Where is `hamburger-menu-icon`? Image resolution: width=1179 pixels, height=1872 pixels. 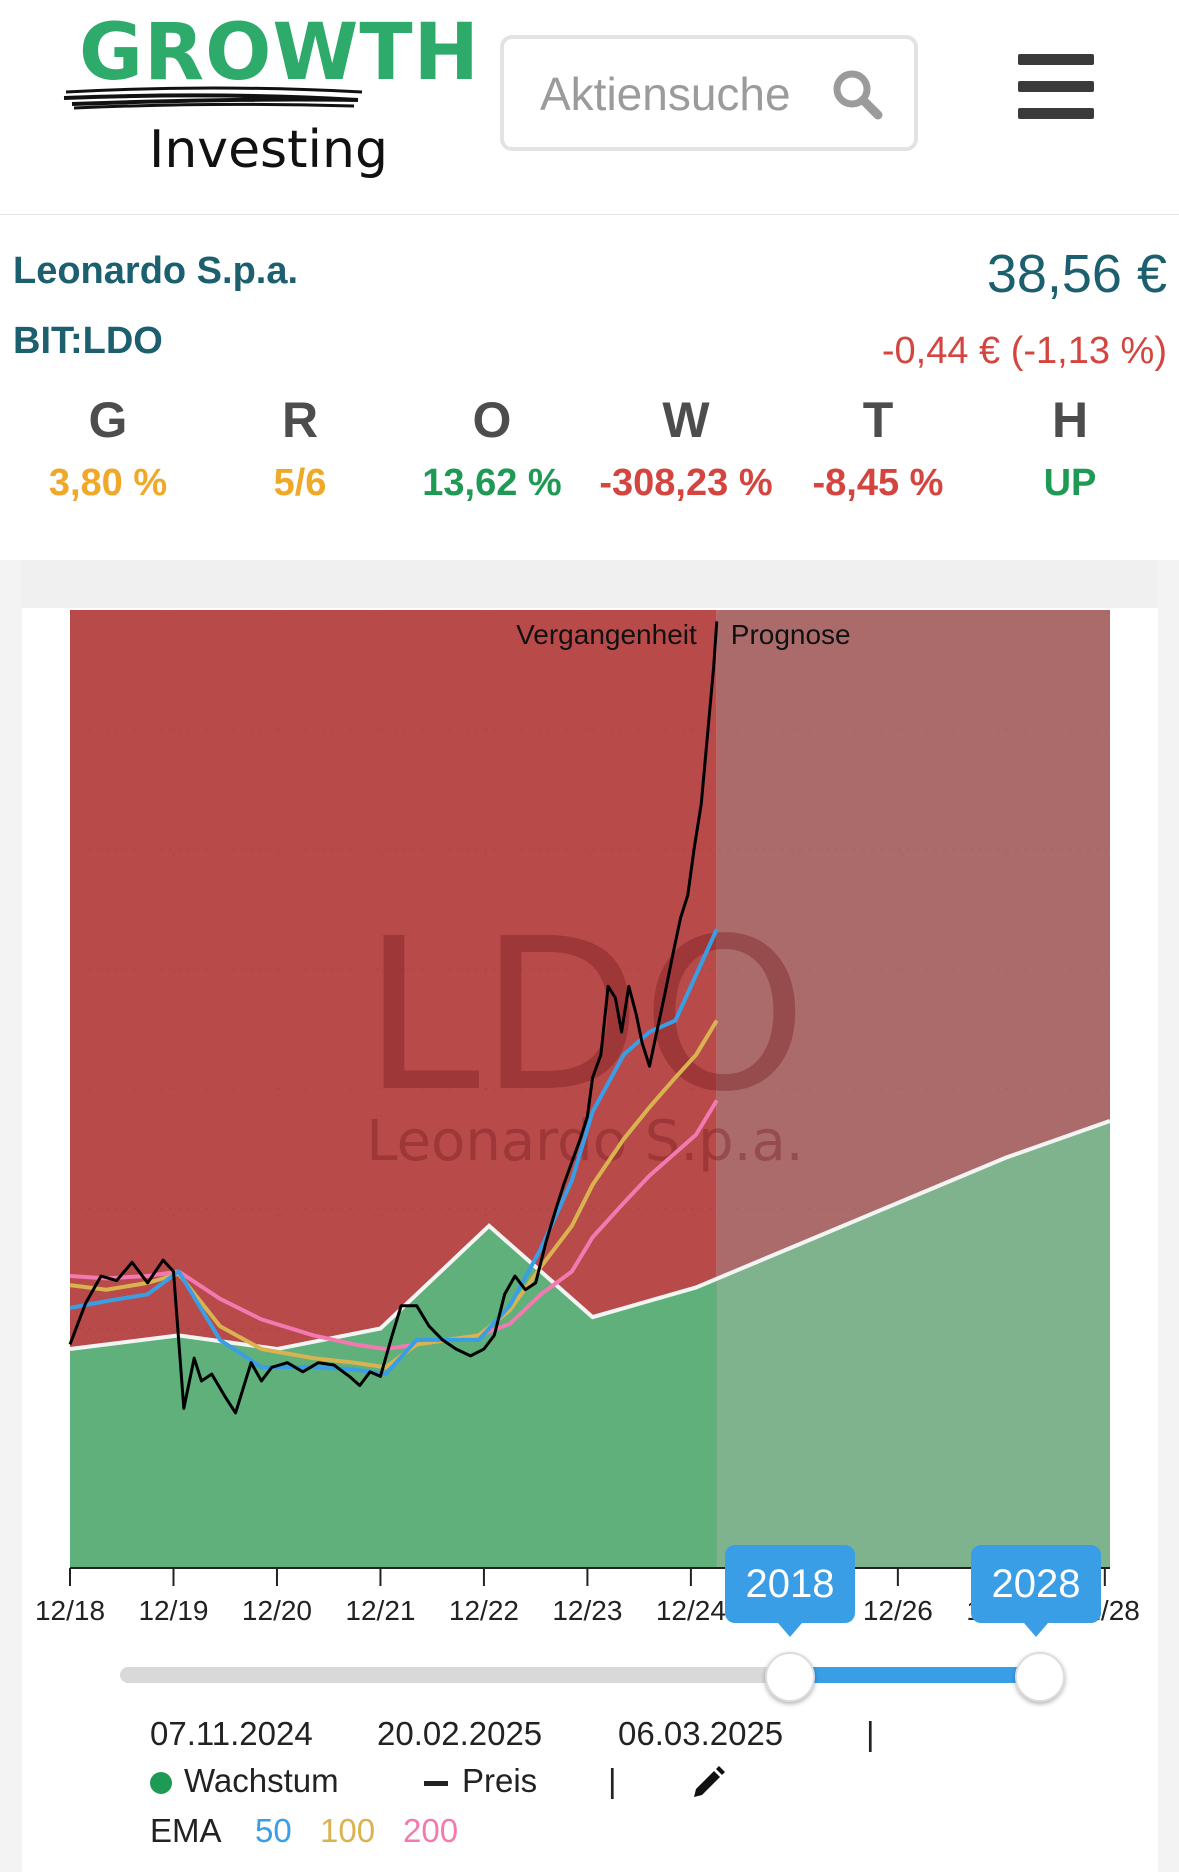
hamburger-menu-icon is located at coordinates (1056, 87).